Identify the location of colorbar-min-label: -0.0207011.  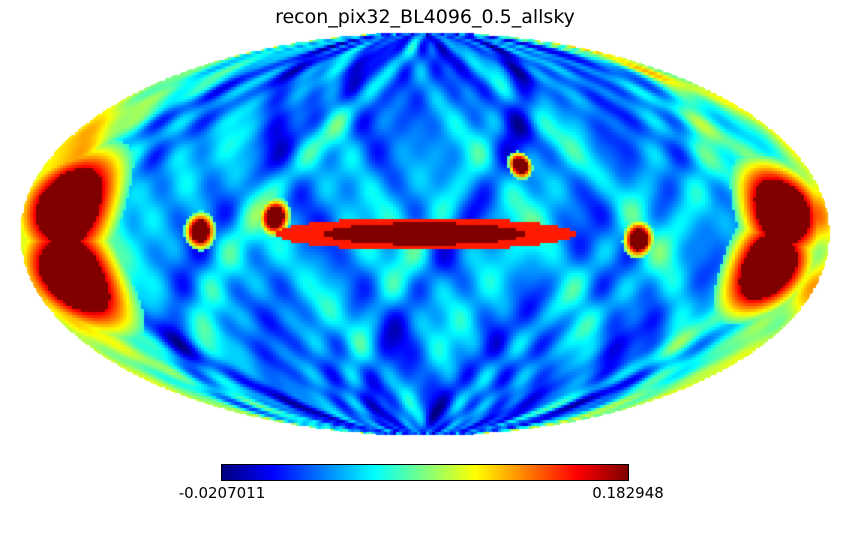
(222, 493).